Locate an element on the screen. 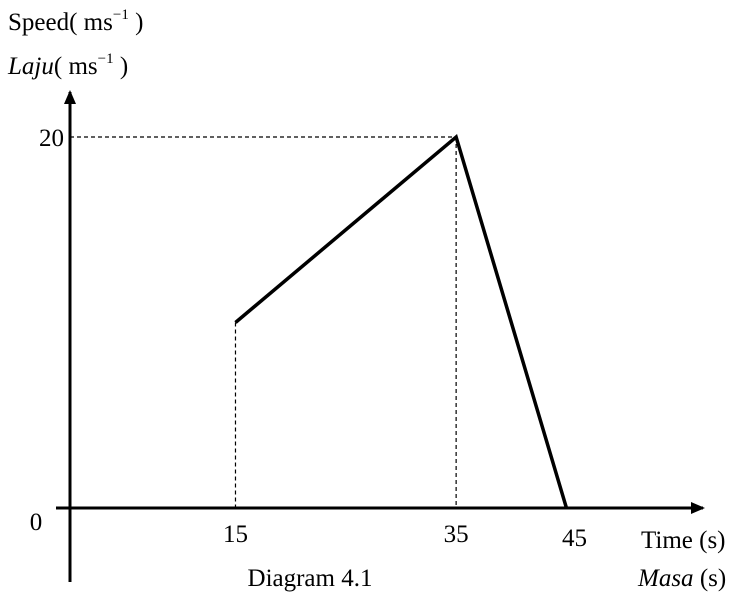  y-tick-label-20: 20 is located at coordinates (51, 138).